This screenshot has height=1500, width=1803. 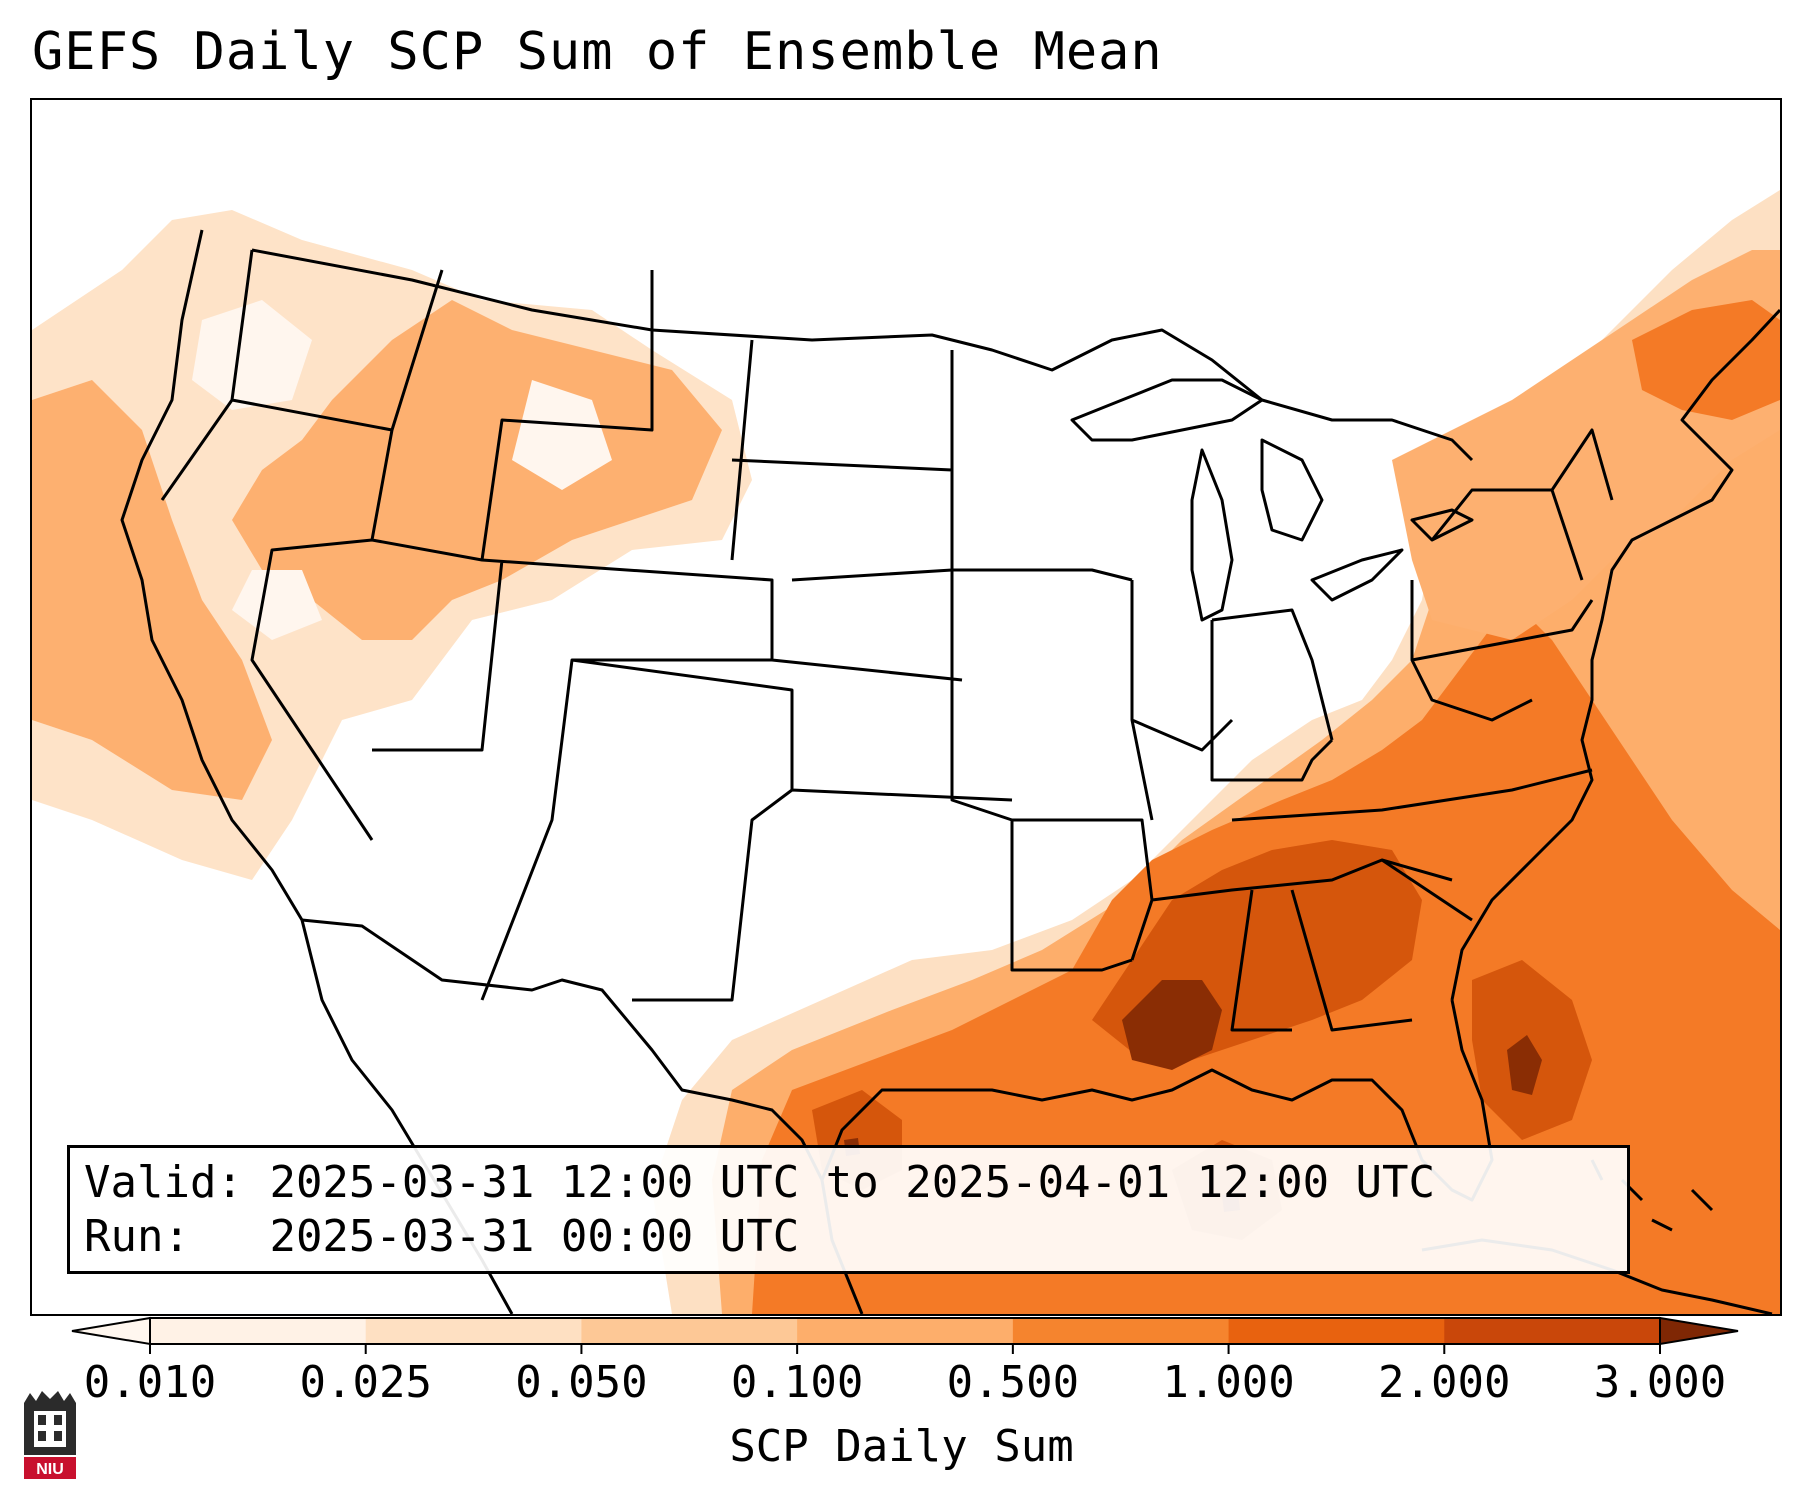 I want to click on colorbar-tick-label: 0.025, so click(x=365, y=1382).